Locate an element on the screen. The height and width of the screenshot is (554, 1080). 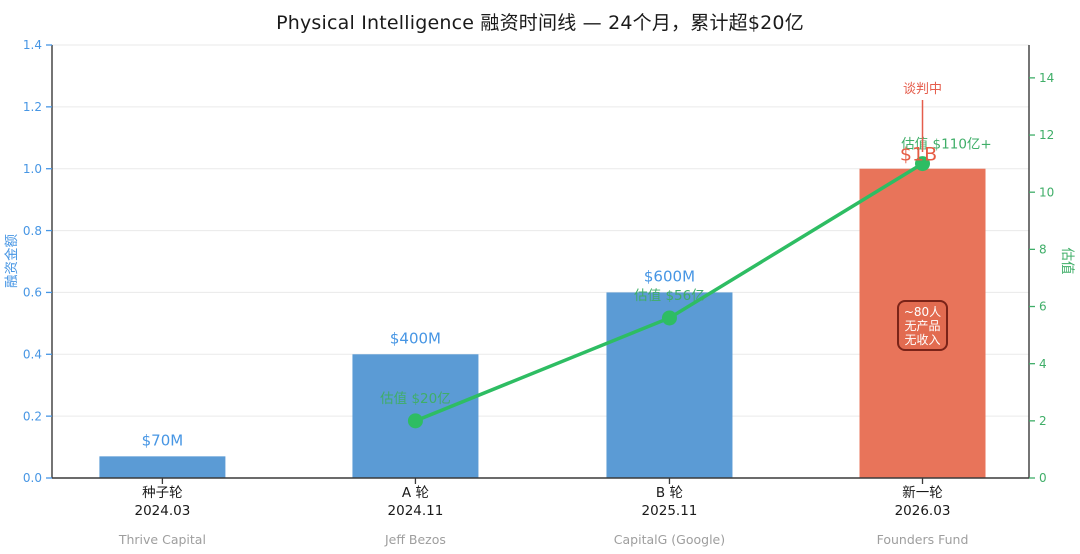
right-tick-label: 0 is located at coordinates (1043, 478).